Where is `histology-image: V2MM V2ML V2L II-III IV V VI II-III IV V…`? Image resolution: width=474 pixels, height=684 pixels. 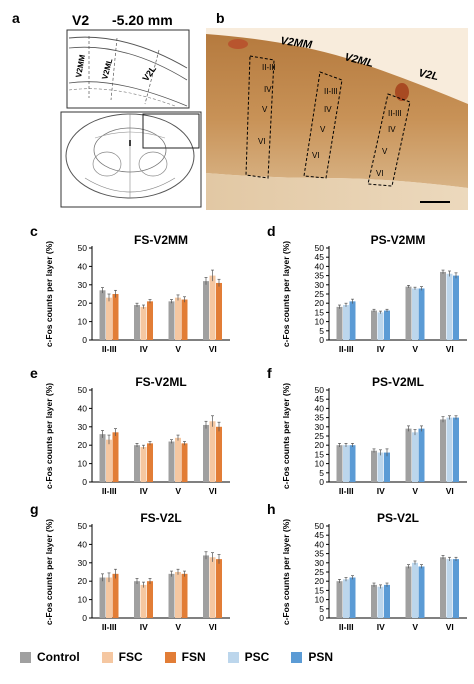
histology-image: V2MM V2ML V2L II-III IV V VI II-III IV V… is located at coordinates (337, 119).